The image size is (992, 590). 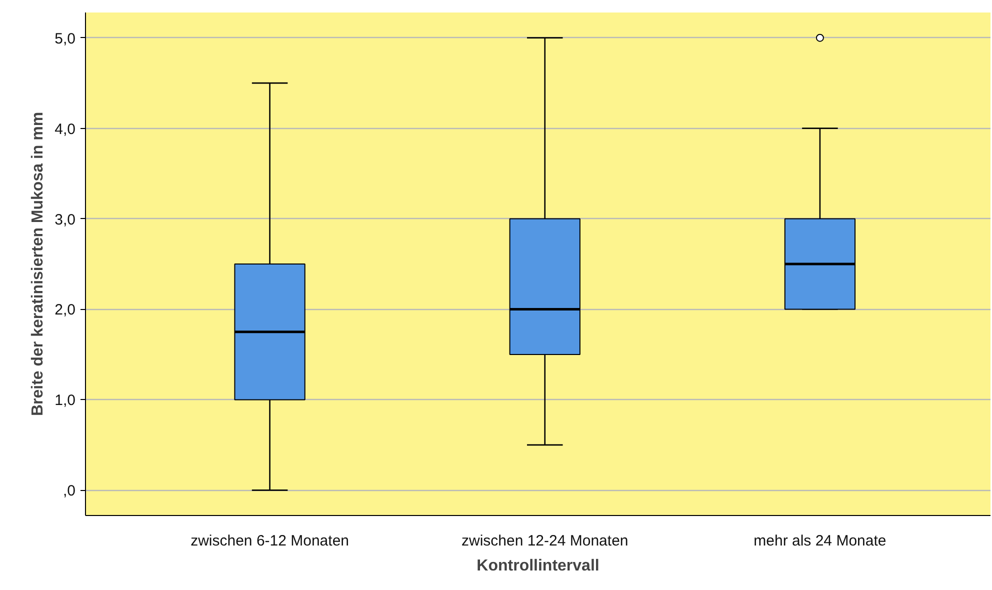 What do you see at coordinates (65, 129) in the screenshot?
I see `y-tick-label: 4,0` at bounding box center [65, 129].